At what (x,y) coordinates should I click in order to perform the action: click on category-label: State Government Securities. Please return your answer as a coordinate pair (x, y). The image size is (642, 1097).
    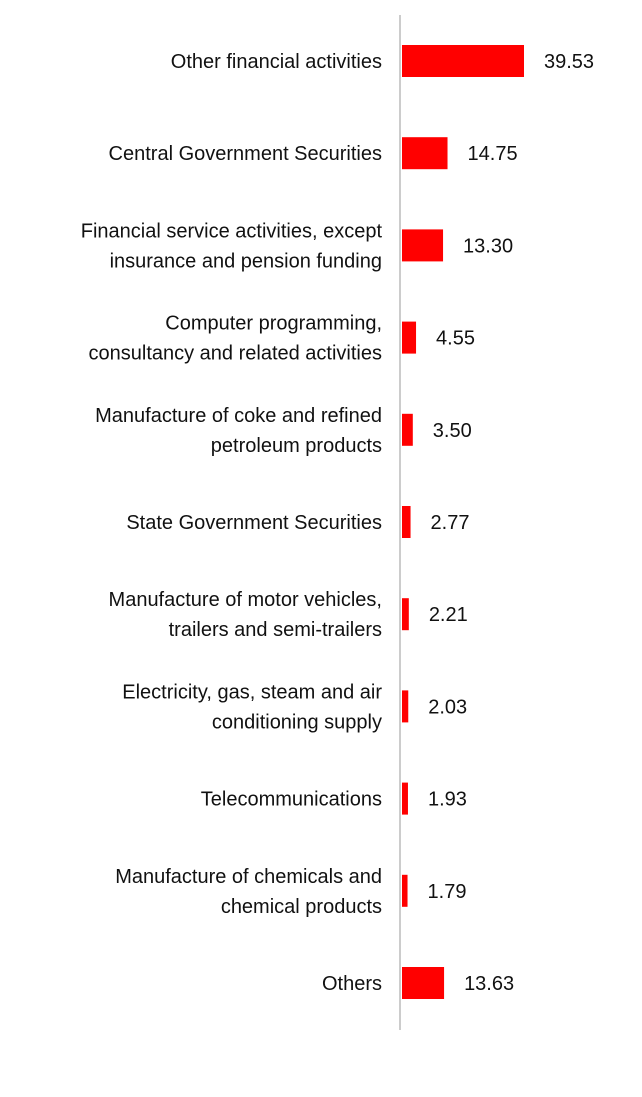
    Looking at the image, I should click on (254, 523).